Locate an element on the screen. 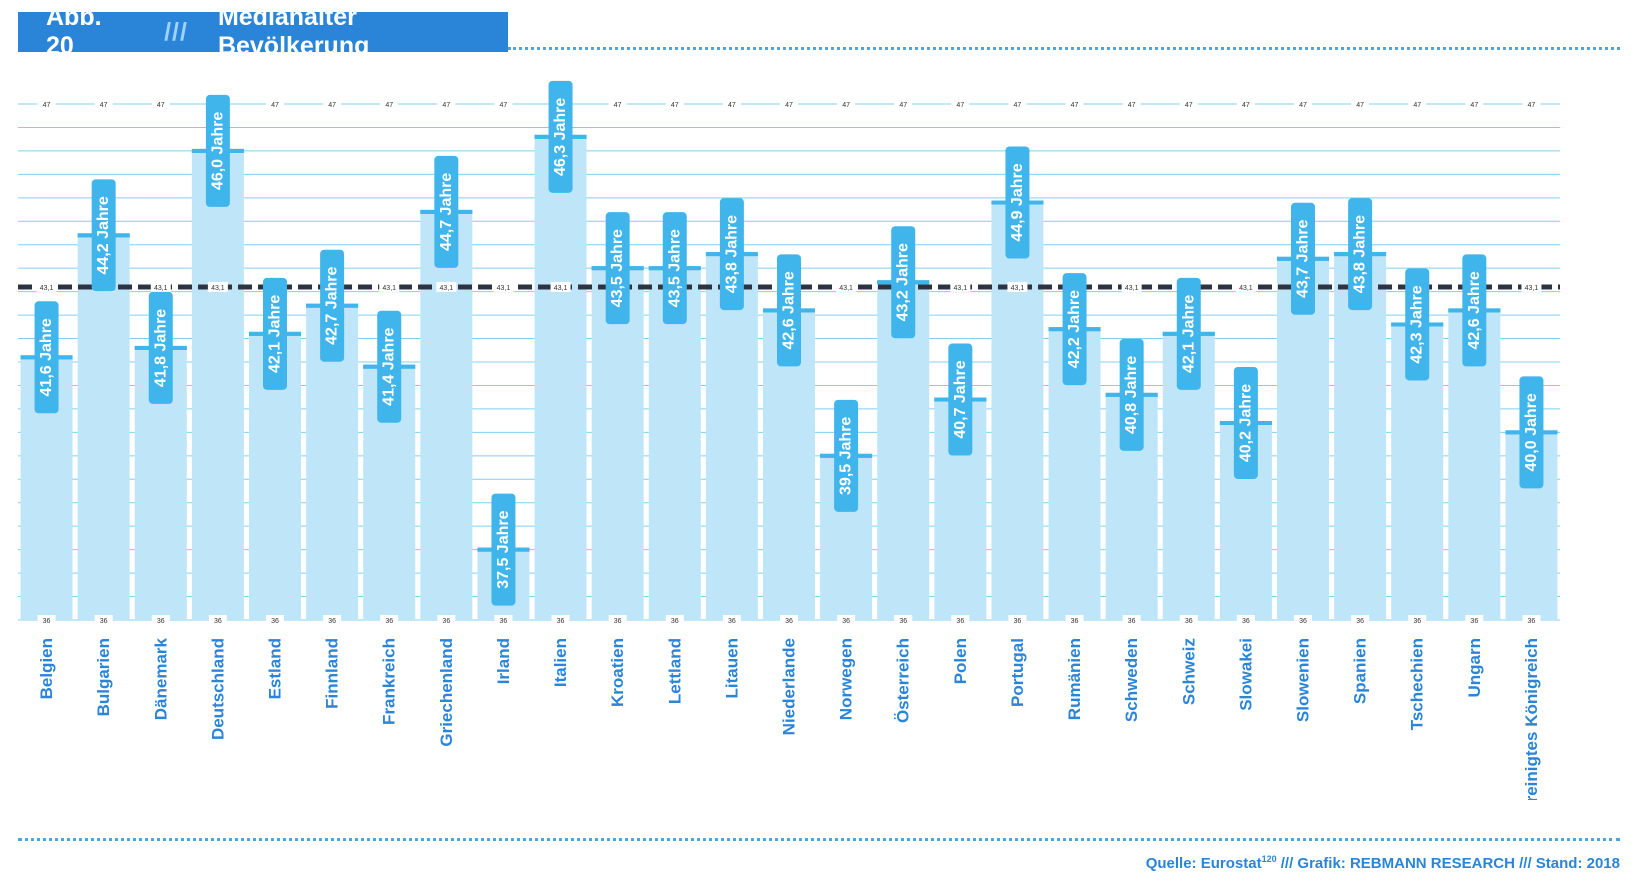  category-label: Bulgarien is located at coordinates (103, 677).